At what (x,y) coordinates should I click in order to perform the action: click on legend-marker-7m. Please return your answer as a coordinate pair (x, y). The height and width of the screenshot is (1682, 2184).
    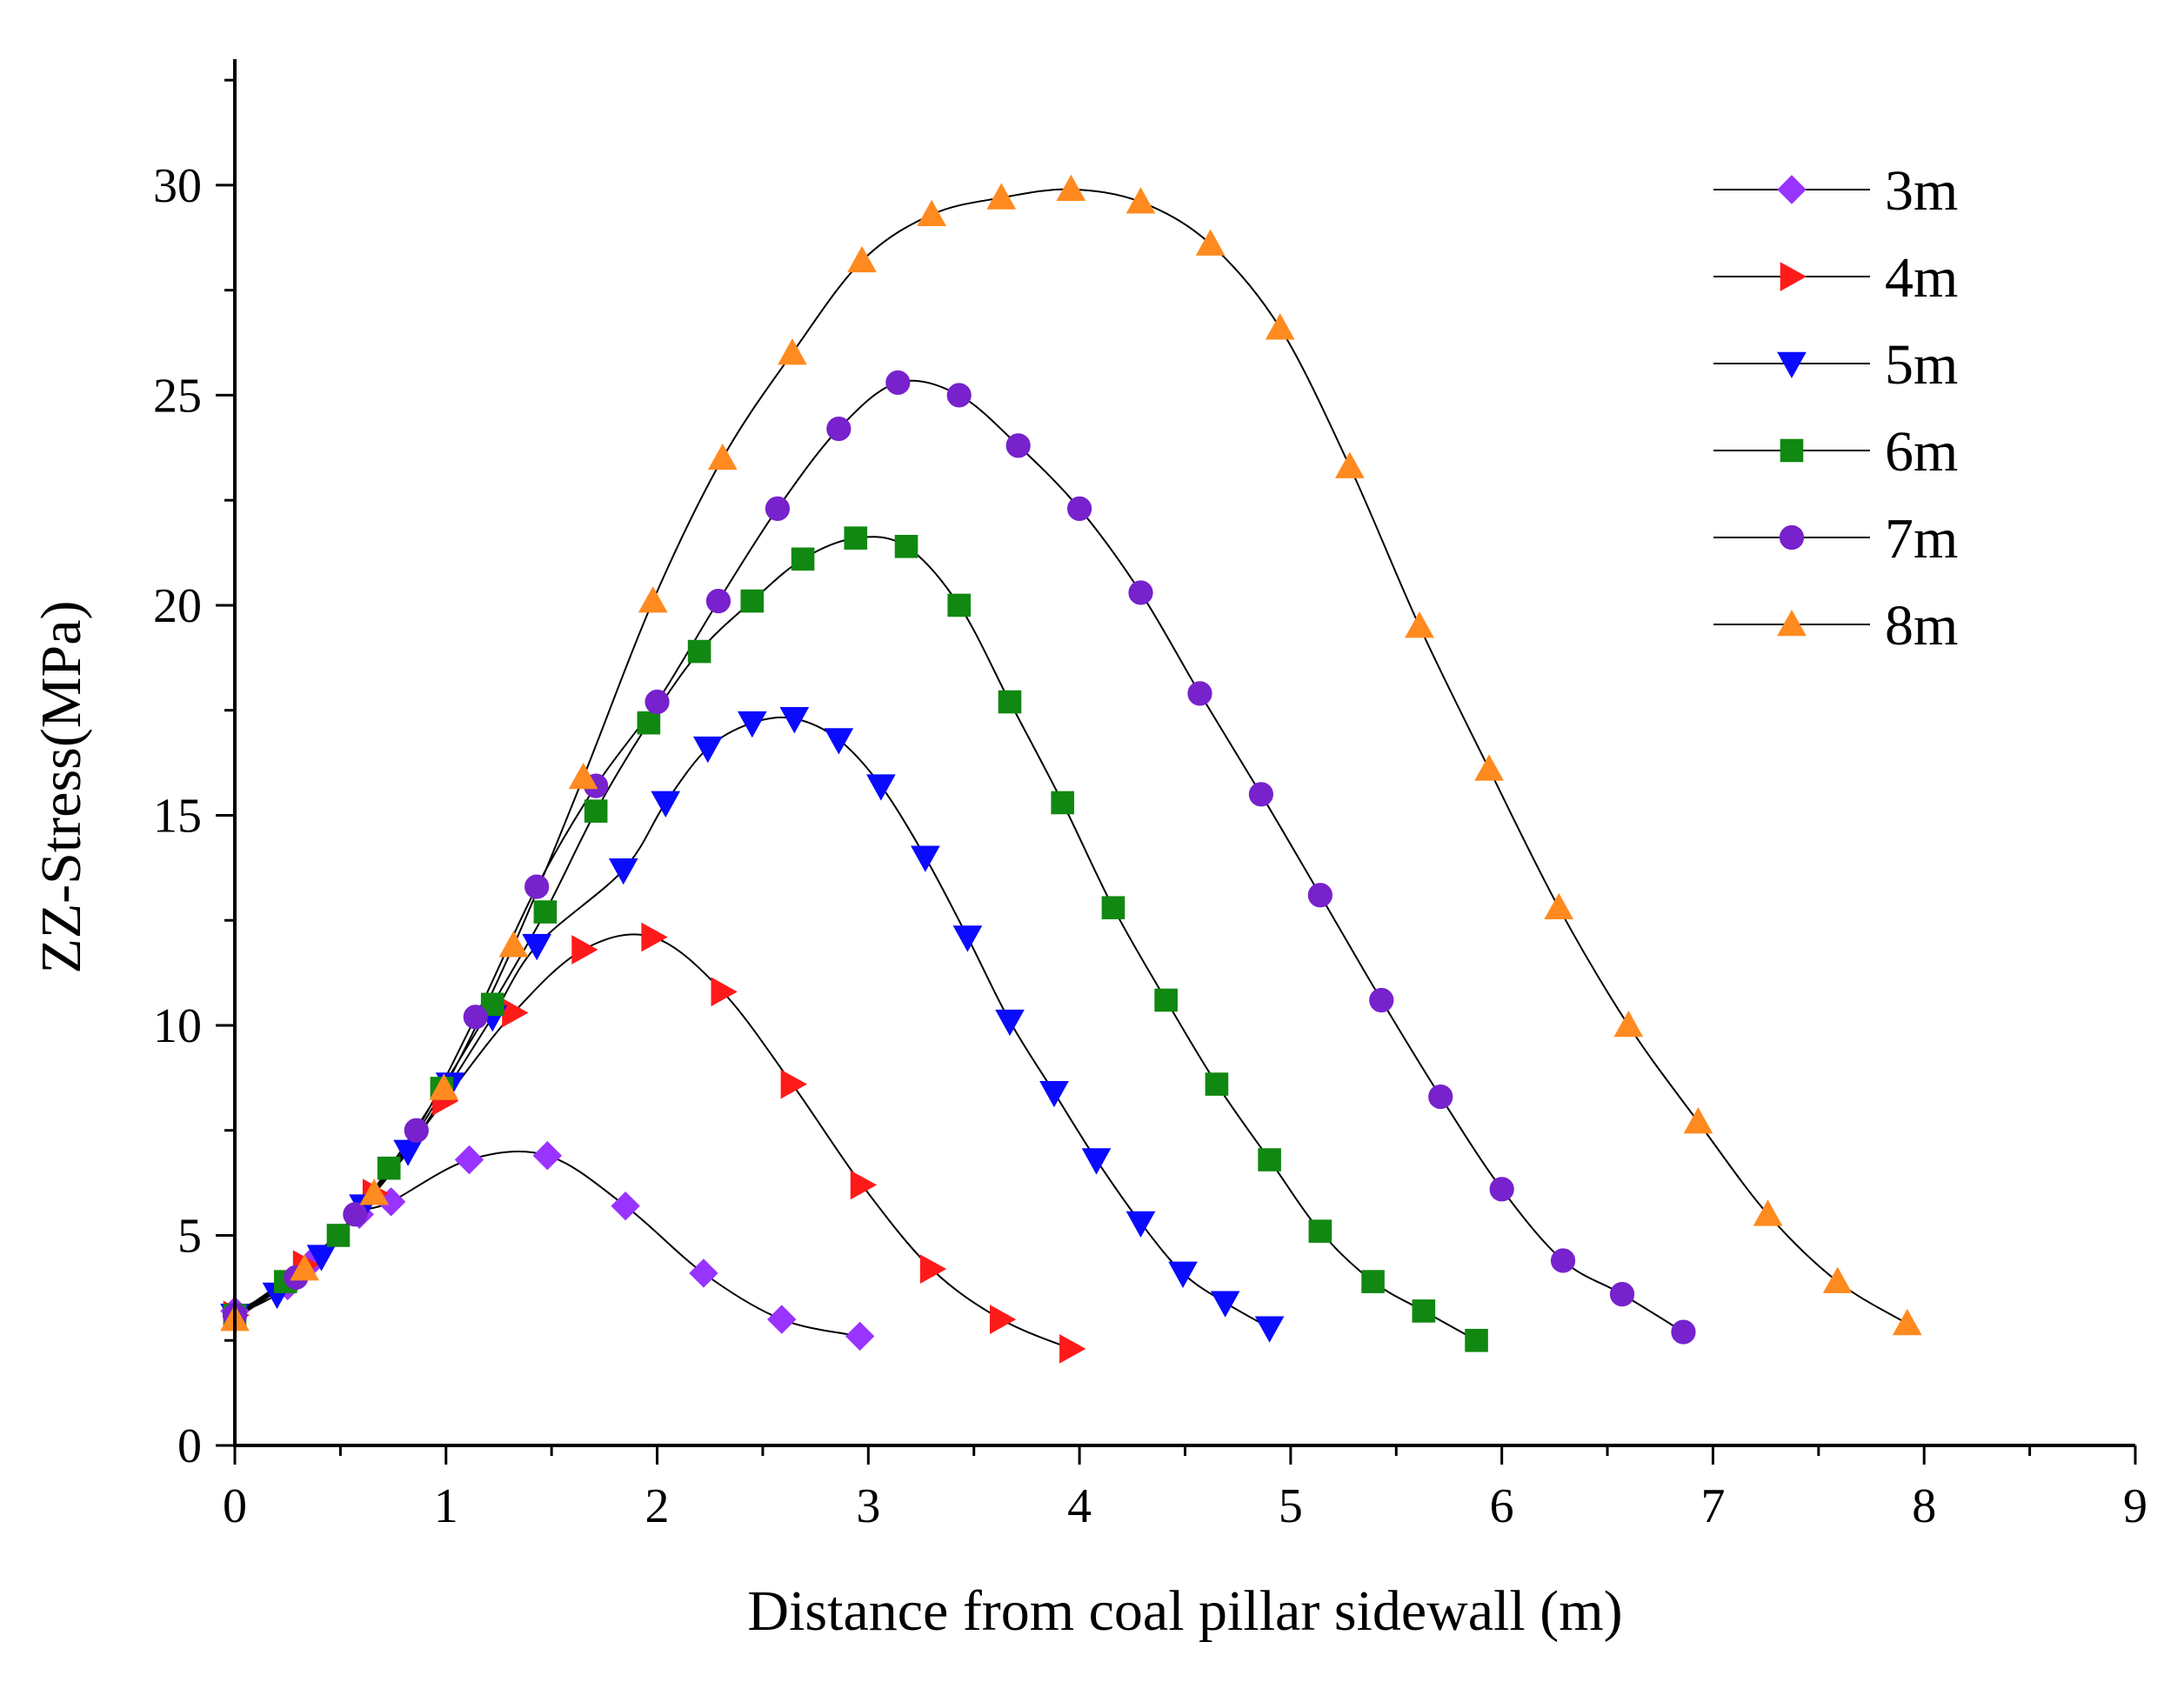
    Looking at the image, I should click on (1792, 537).